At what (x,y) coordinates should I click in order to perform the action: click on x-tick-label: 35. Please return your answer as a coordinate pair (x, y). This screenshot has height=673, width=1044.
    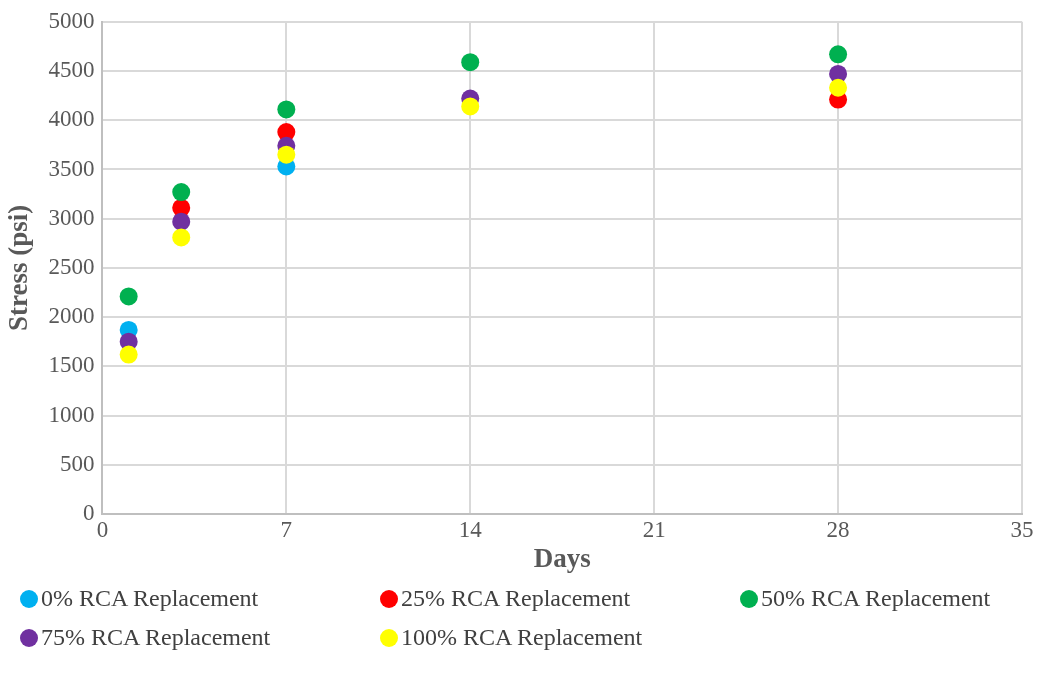
    Looking at the image, I should click on (1022, 529).